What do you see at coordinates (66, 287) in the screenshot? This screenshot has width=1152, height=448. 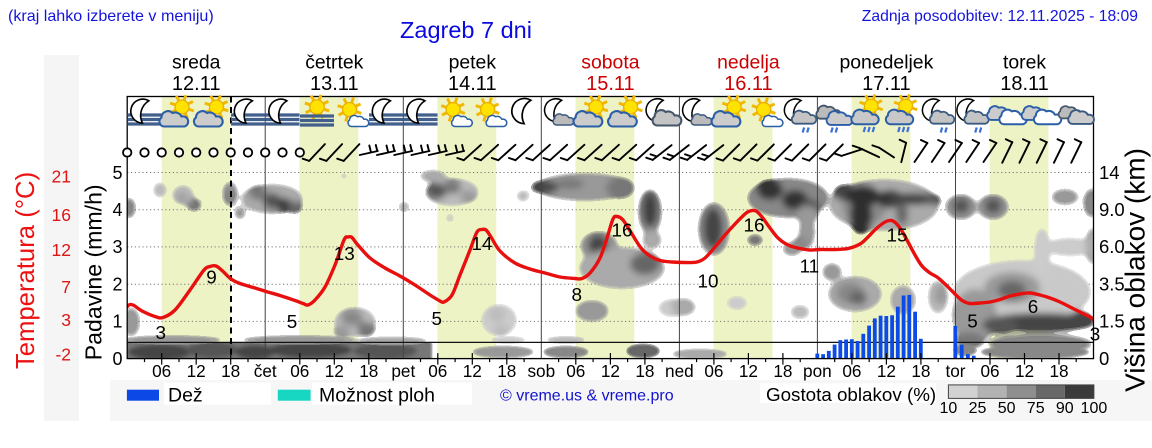 I see `svg-text: 7` at bounding box center [66, 287].